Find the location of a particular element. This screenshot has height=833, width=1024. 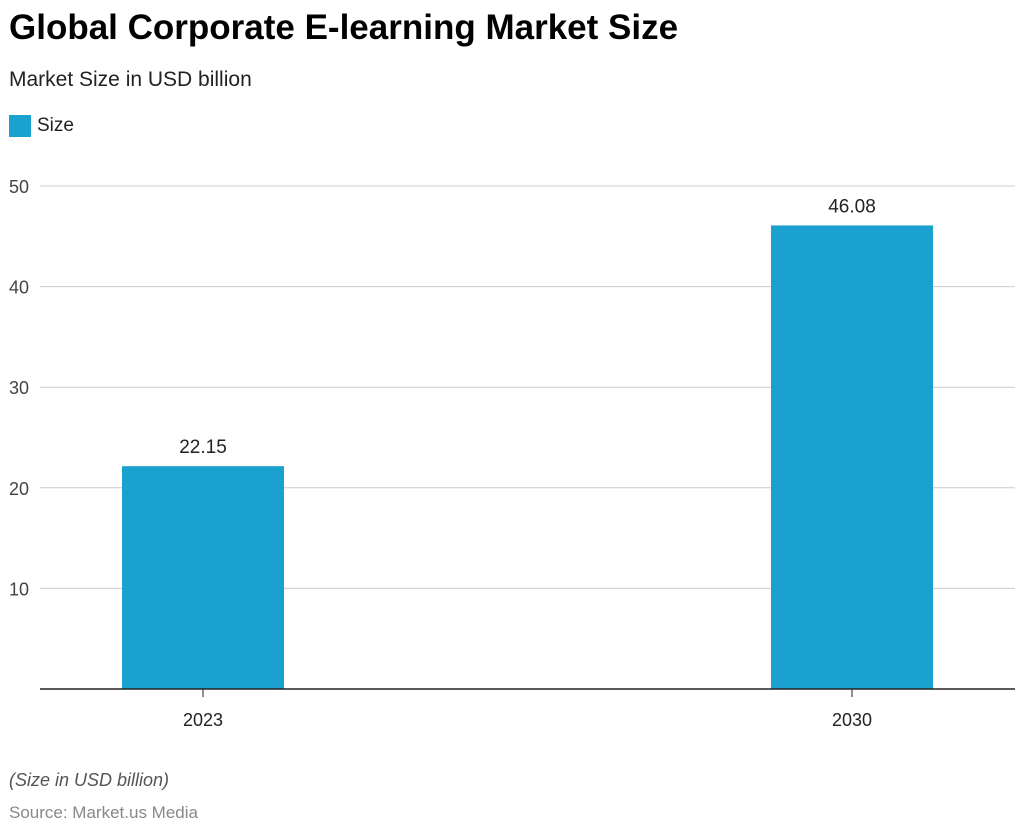

legend: Size is located at coordinates (41, 126).